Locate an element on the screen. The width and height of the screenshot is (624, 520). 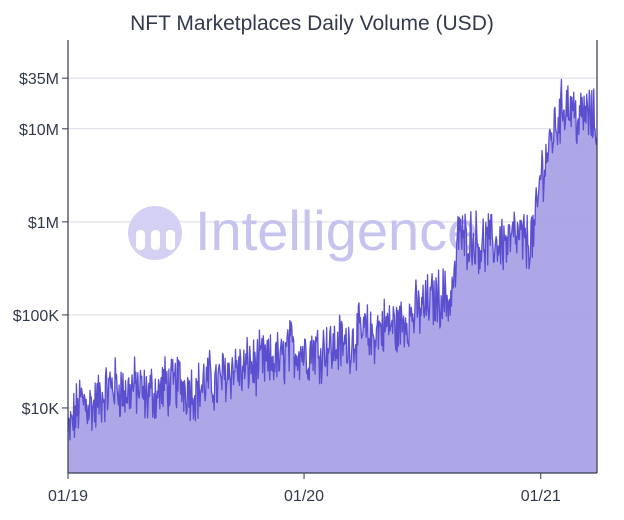
x-axis-ticks: 01/19 01/20 01/21 is located at coordinates (304, 489).